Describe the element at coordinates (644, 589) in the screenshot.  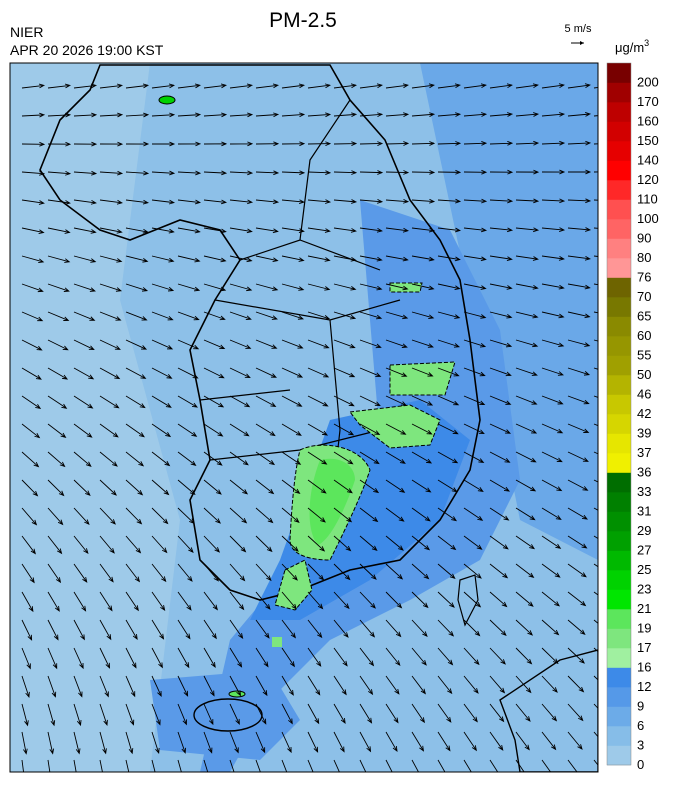
I see `colorbar-label: 23` at that location.